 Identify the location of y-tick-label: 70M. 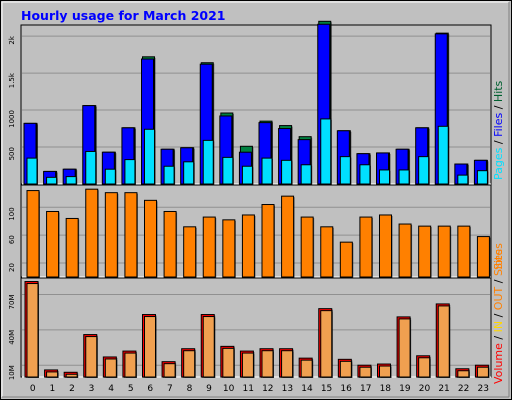
(12, 302).